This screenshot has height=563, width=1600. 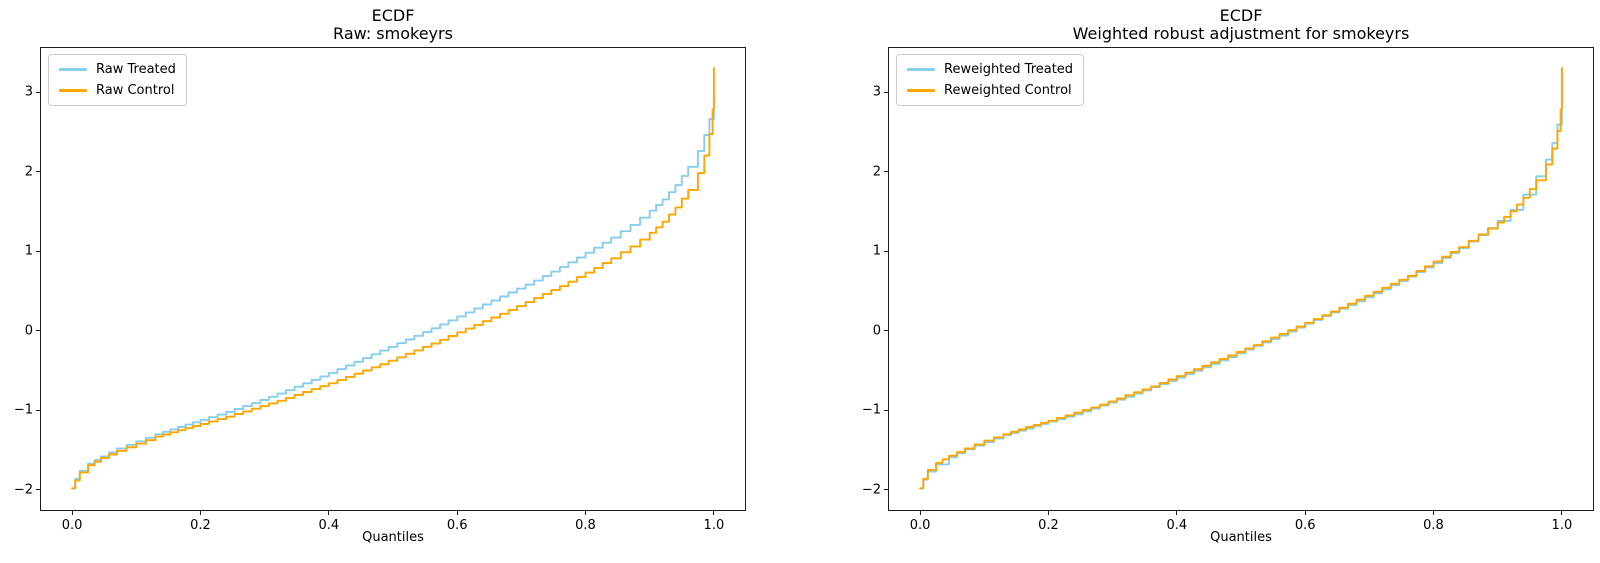 What do you see at coordinates (73, 90) in the screenshot?
I see `raw-control-swatch` at bounding box center [73, 90].